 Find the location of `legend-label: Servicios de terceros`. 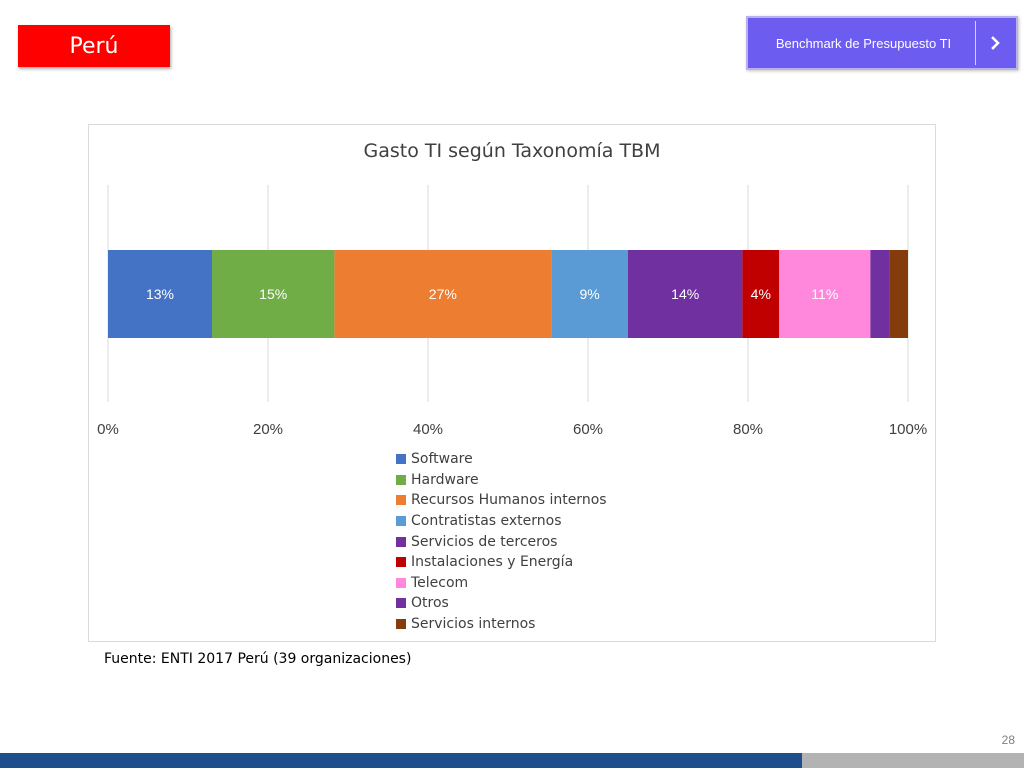

legend-label: Servicios de terceros is located at coordinates (484, 541).